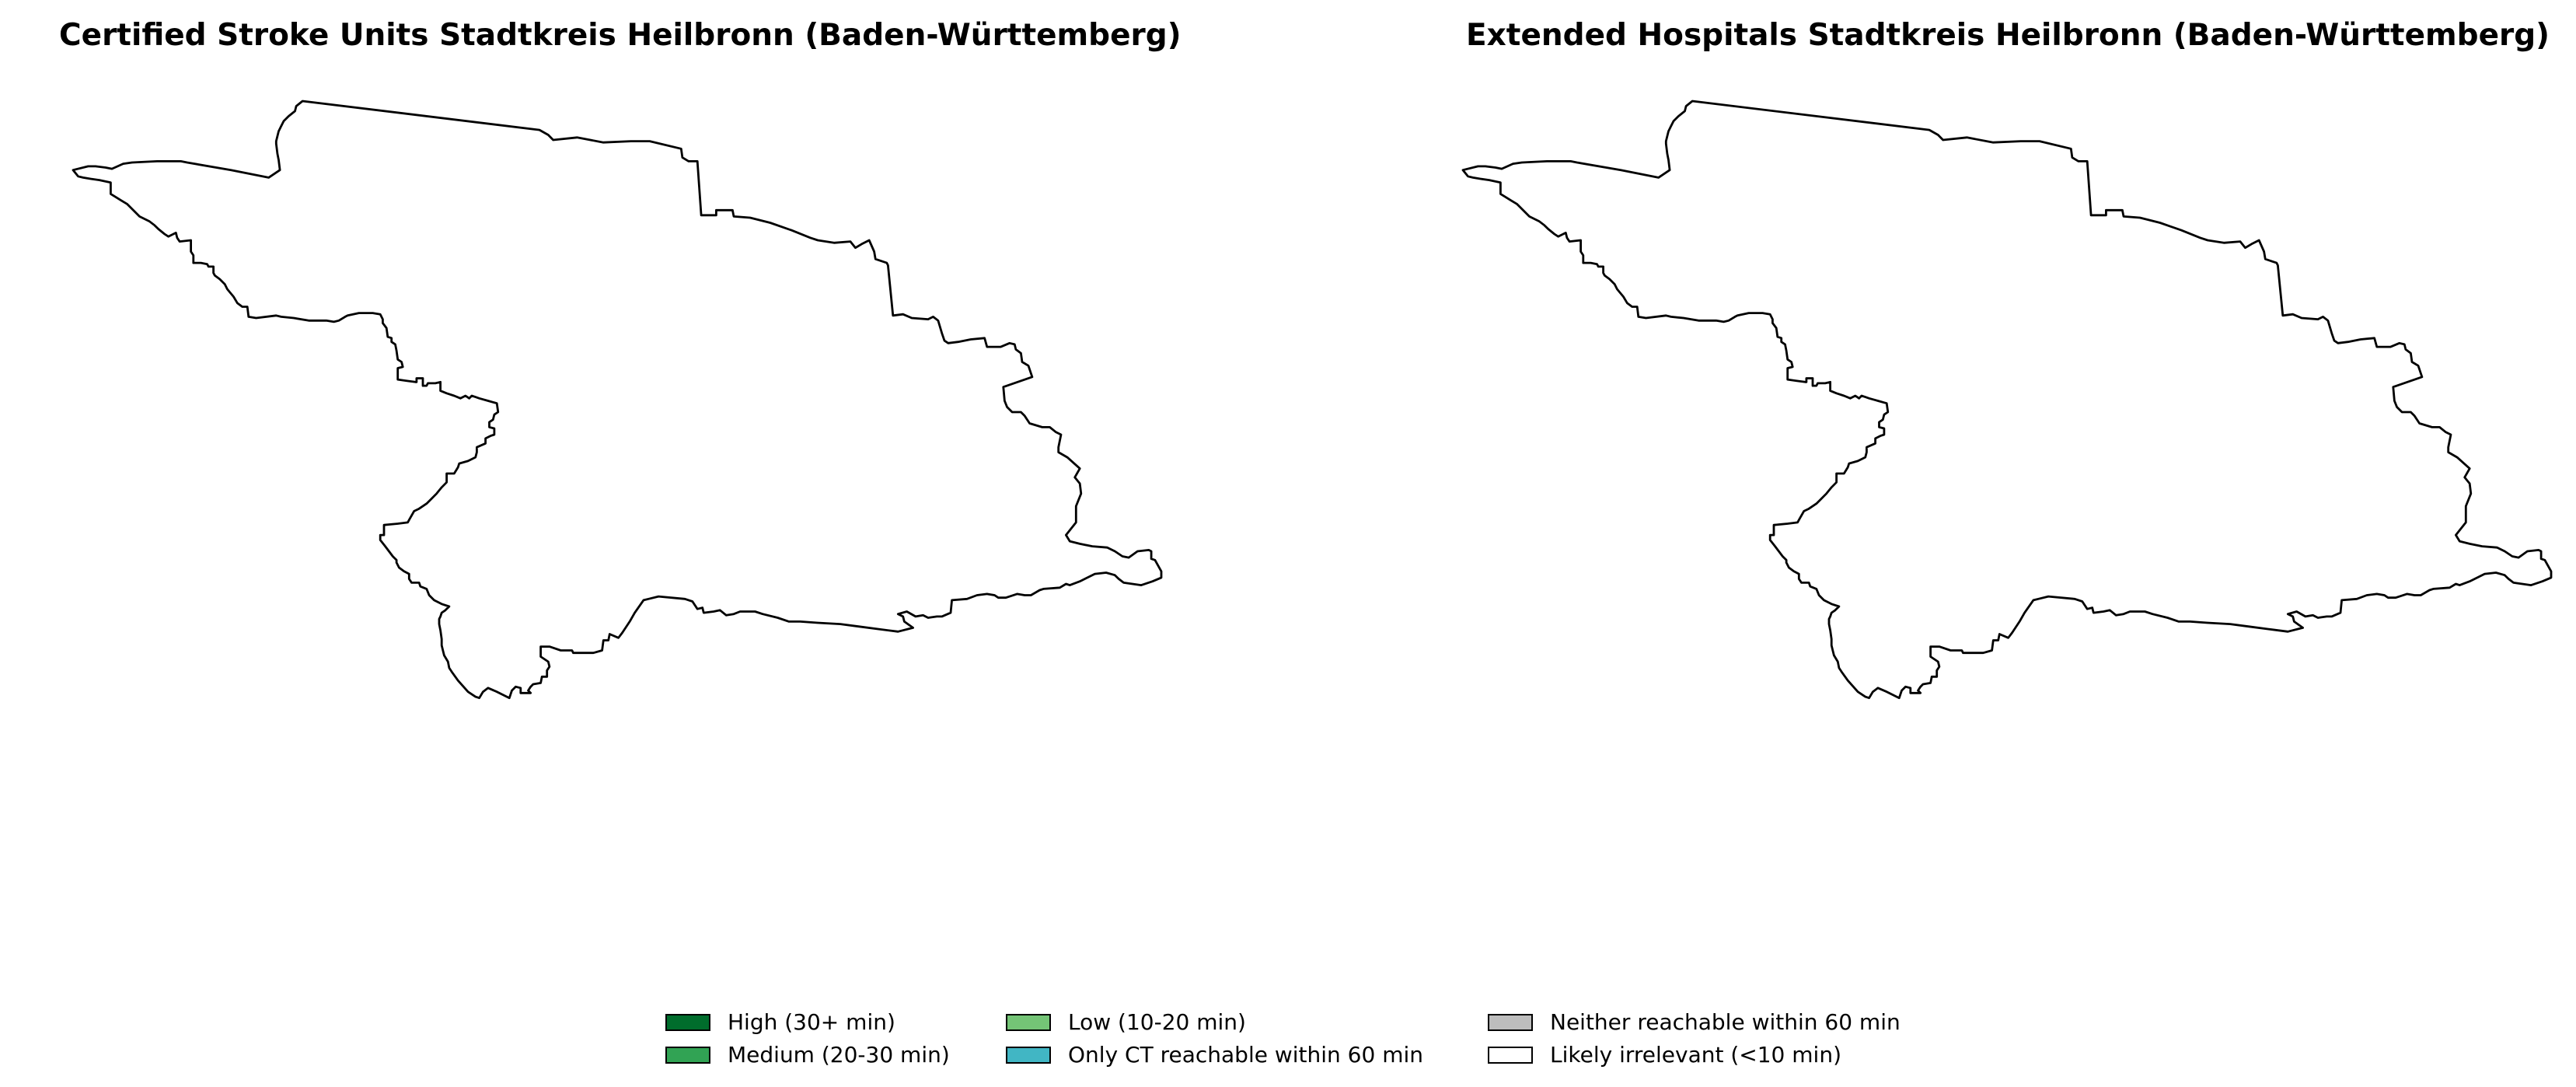 The width and height of the screenshot is (2576, 1087). What do you see at coordinates (1511, 1055) in the screenshot?
I see `legend-swatch-irrelevant` at bounding box center [1511, 1055].